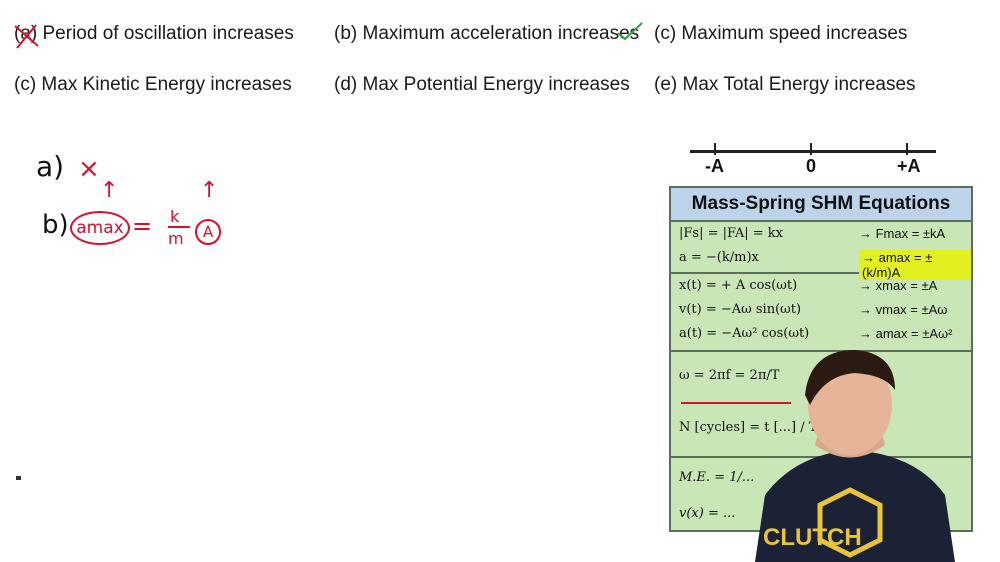 The image size is (1000, 562). I want to click on red-underline, so click(736, 403).